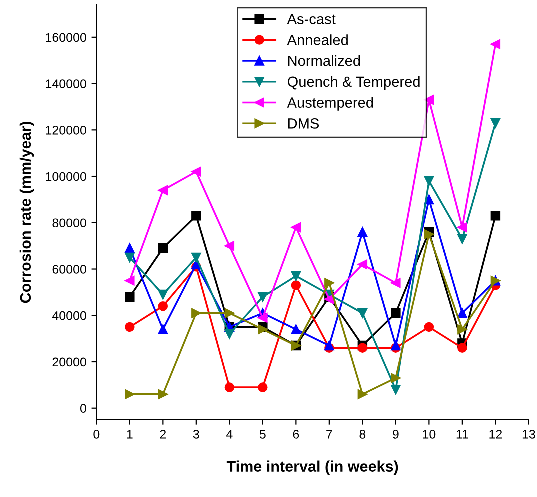 This screenshot has width=537, height=497. What do you see at coordinates (329, 434) in the screenshot?
I see `x-tick-label: 7` at bounding box center [329, 434].